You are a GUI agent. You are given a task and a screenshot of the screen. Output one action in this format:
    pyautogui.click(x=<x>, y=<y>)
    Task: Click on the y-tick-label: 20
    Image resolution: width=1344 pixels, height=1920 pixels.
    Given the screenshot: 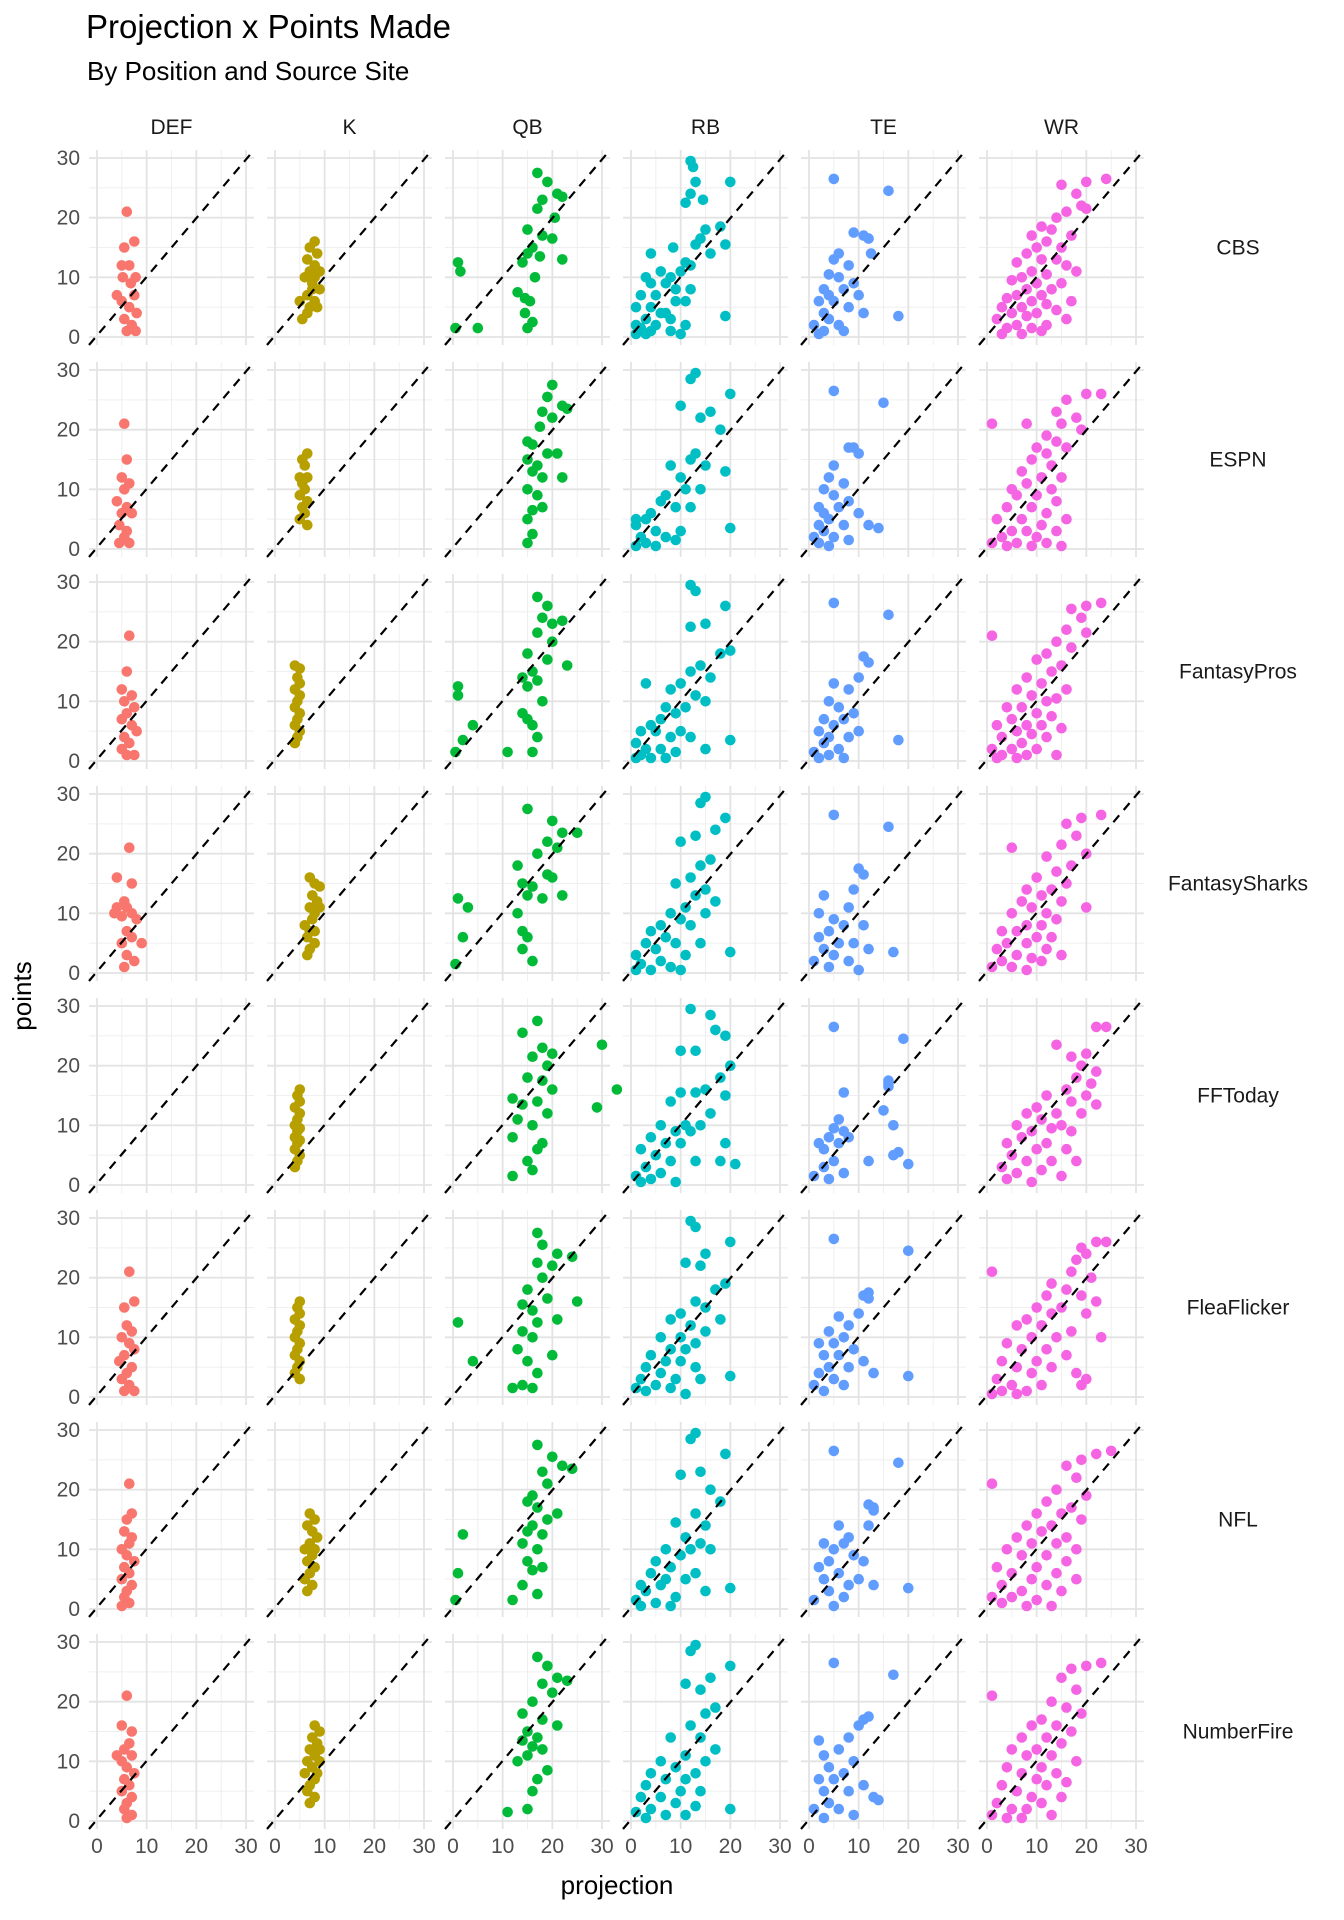 What is the action you would take?
    pyautogui.click(x=68, y=1702)
    